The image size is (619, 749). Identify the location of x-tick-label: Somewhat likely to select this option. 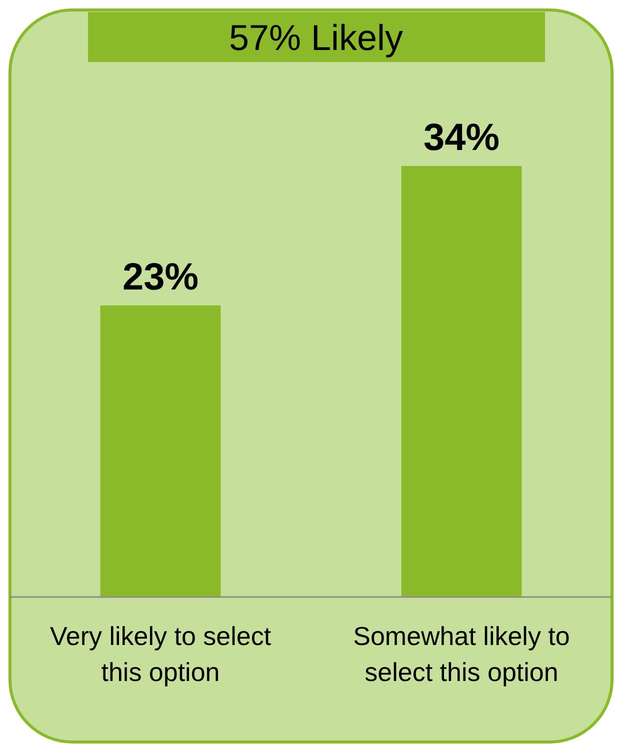
(461, 654).